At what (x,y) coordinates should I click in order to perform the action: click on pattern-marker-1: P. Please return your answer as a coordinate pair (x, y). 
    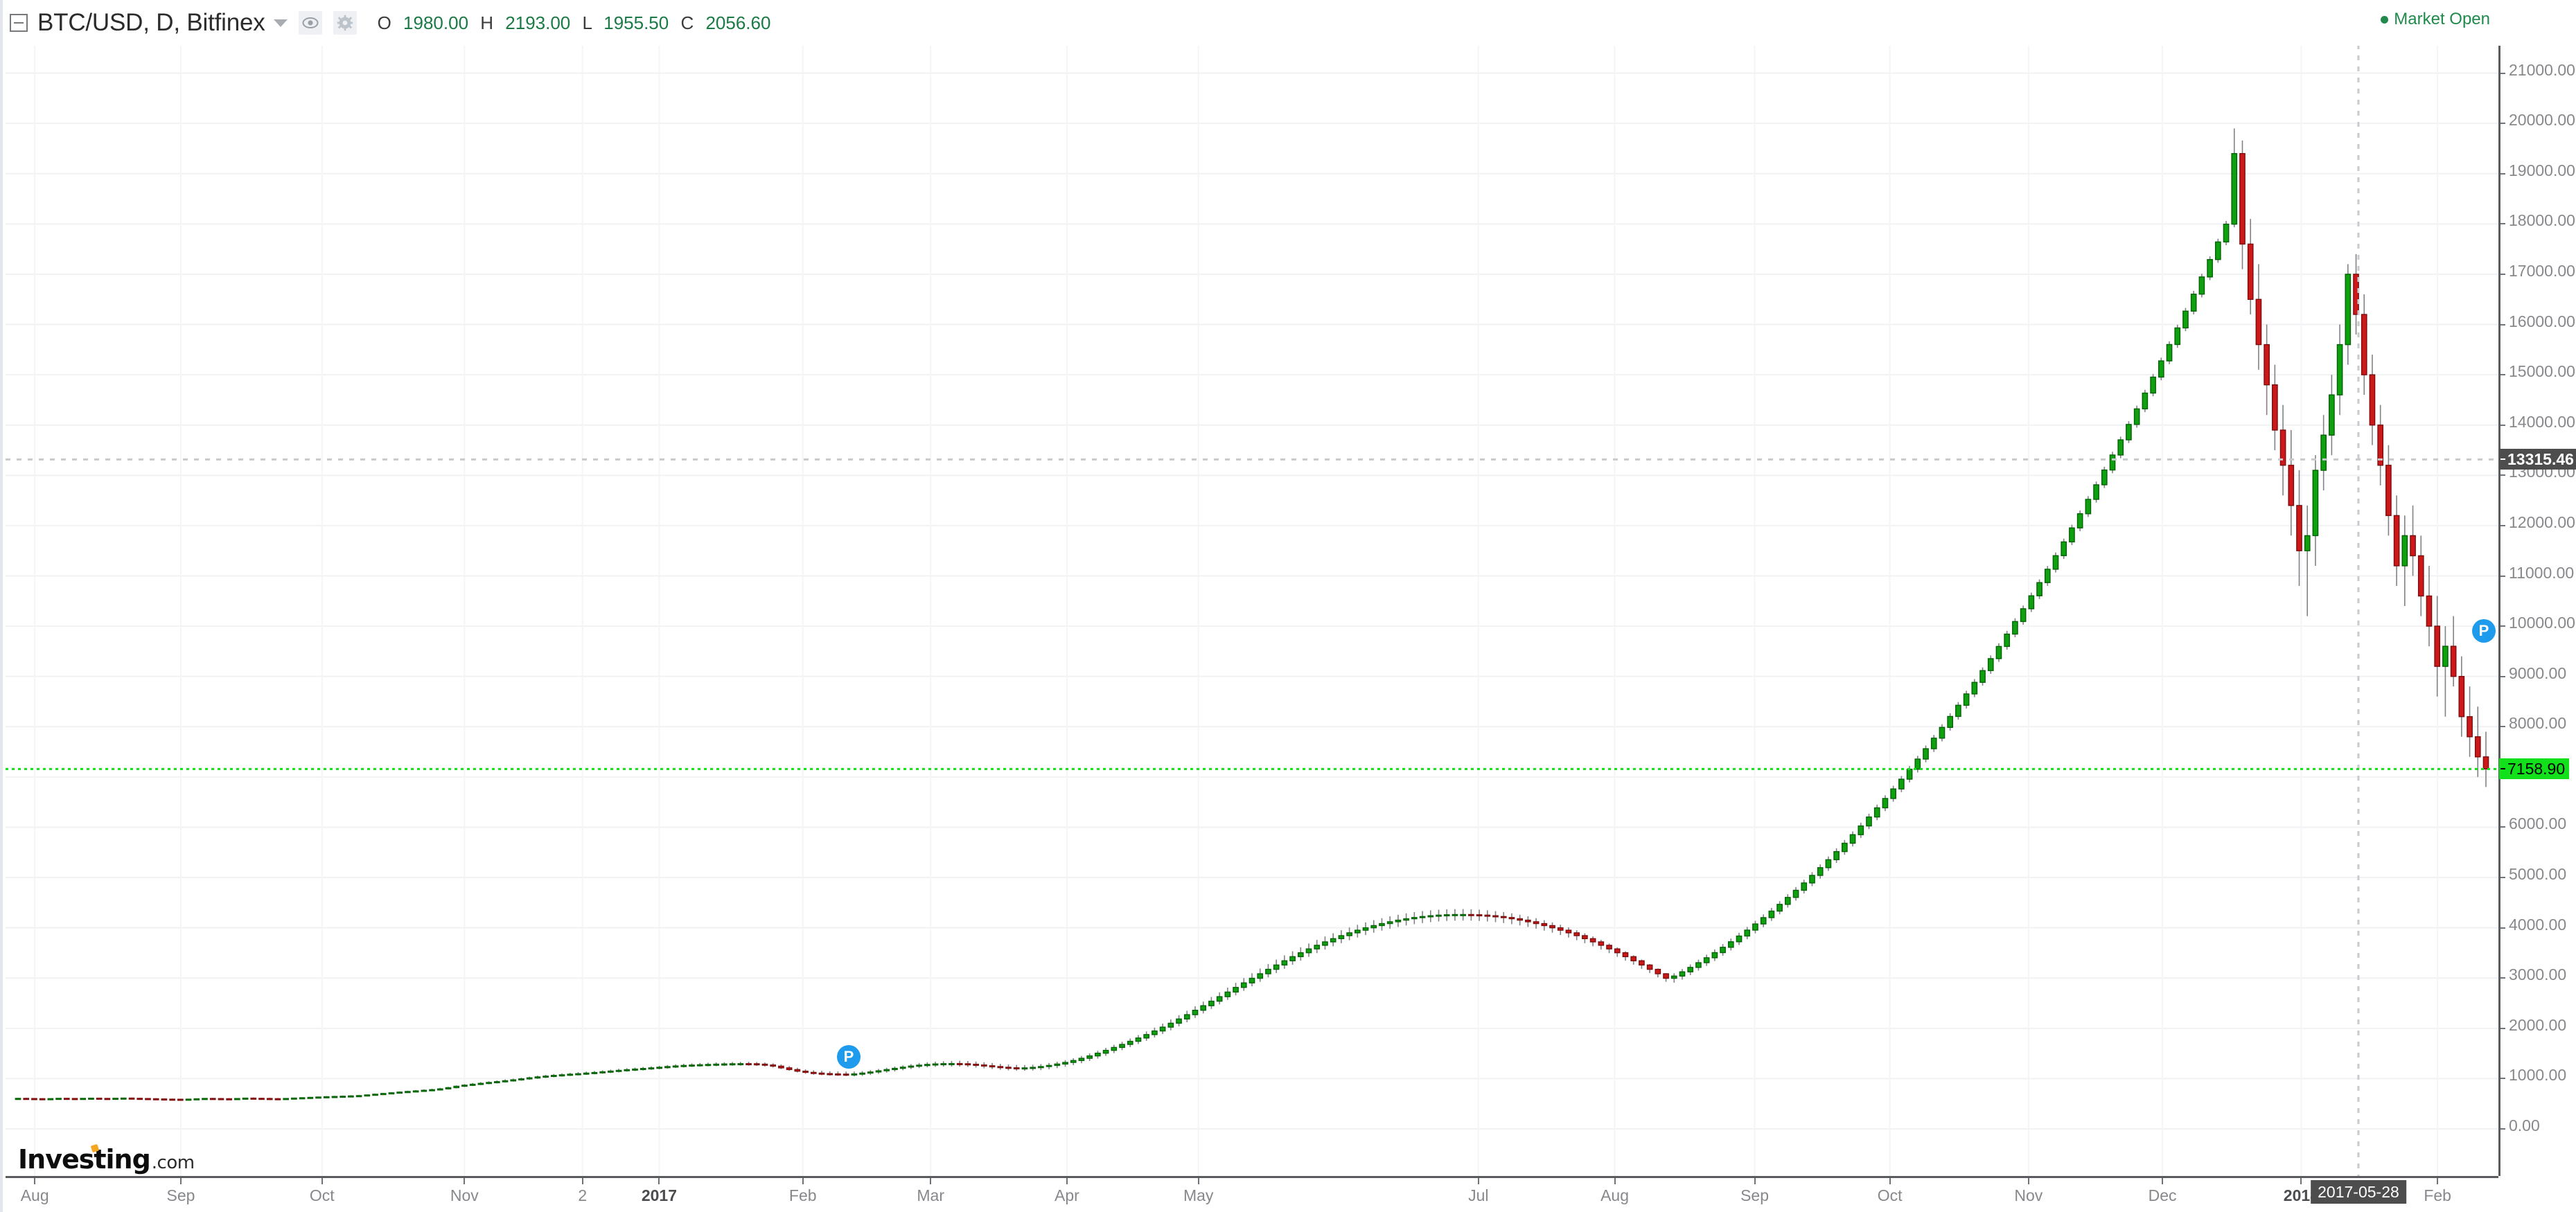
    Looking at the image, I should click on (849, 1057).